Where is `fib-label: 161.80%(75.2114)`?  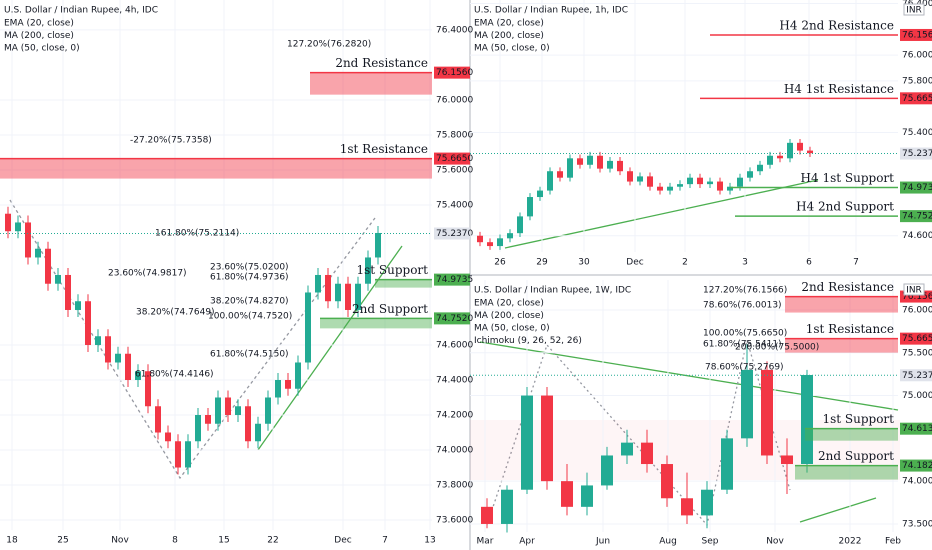
fib-label: 161.80%(75.2114) is located at coordinates (197, 234).